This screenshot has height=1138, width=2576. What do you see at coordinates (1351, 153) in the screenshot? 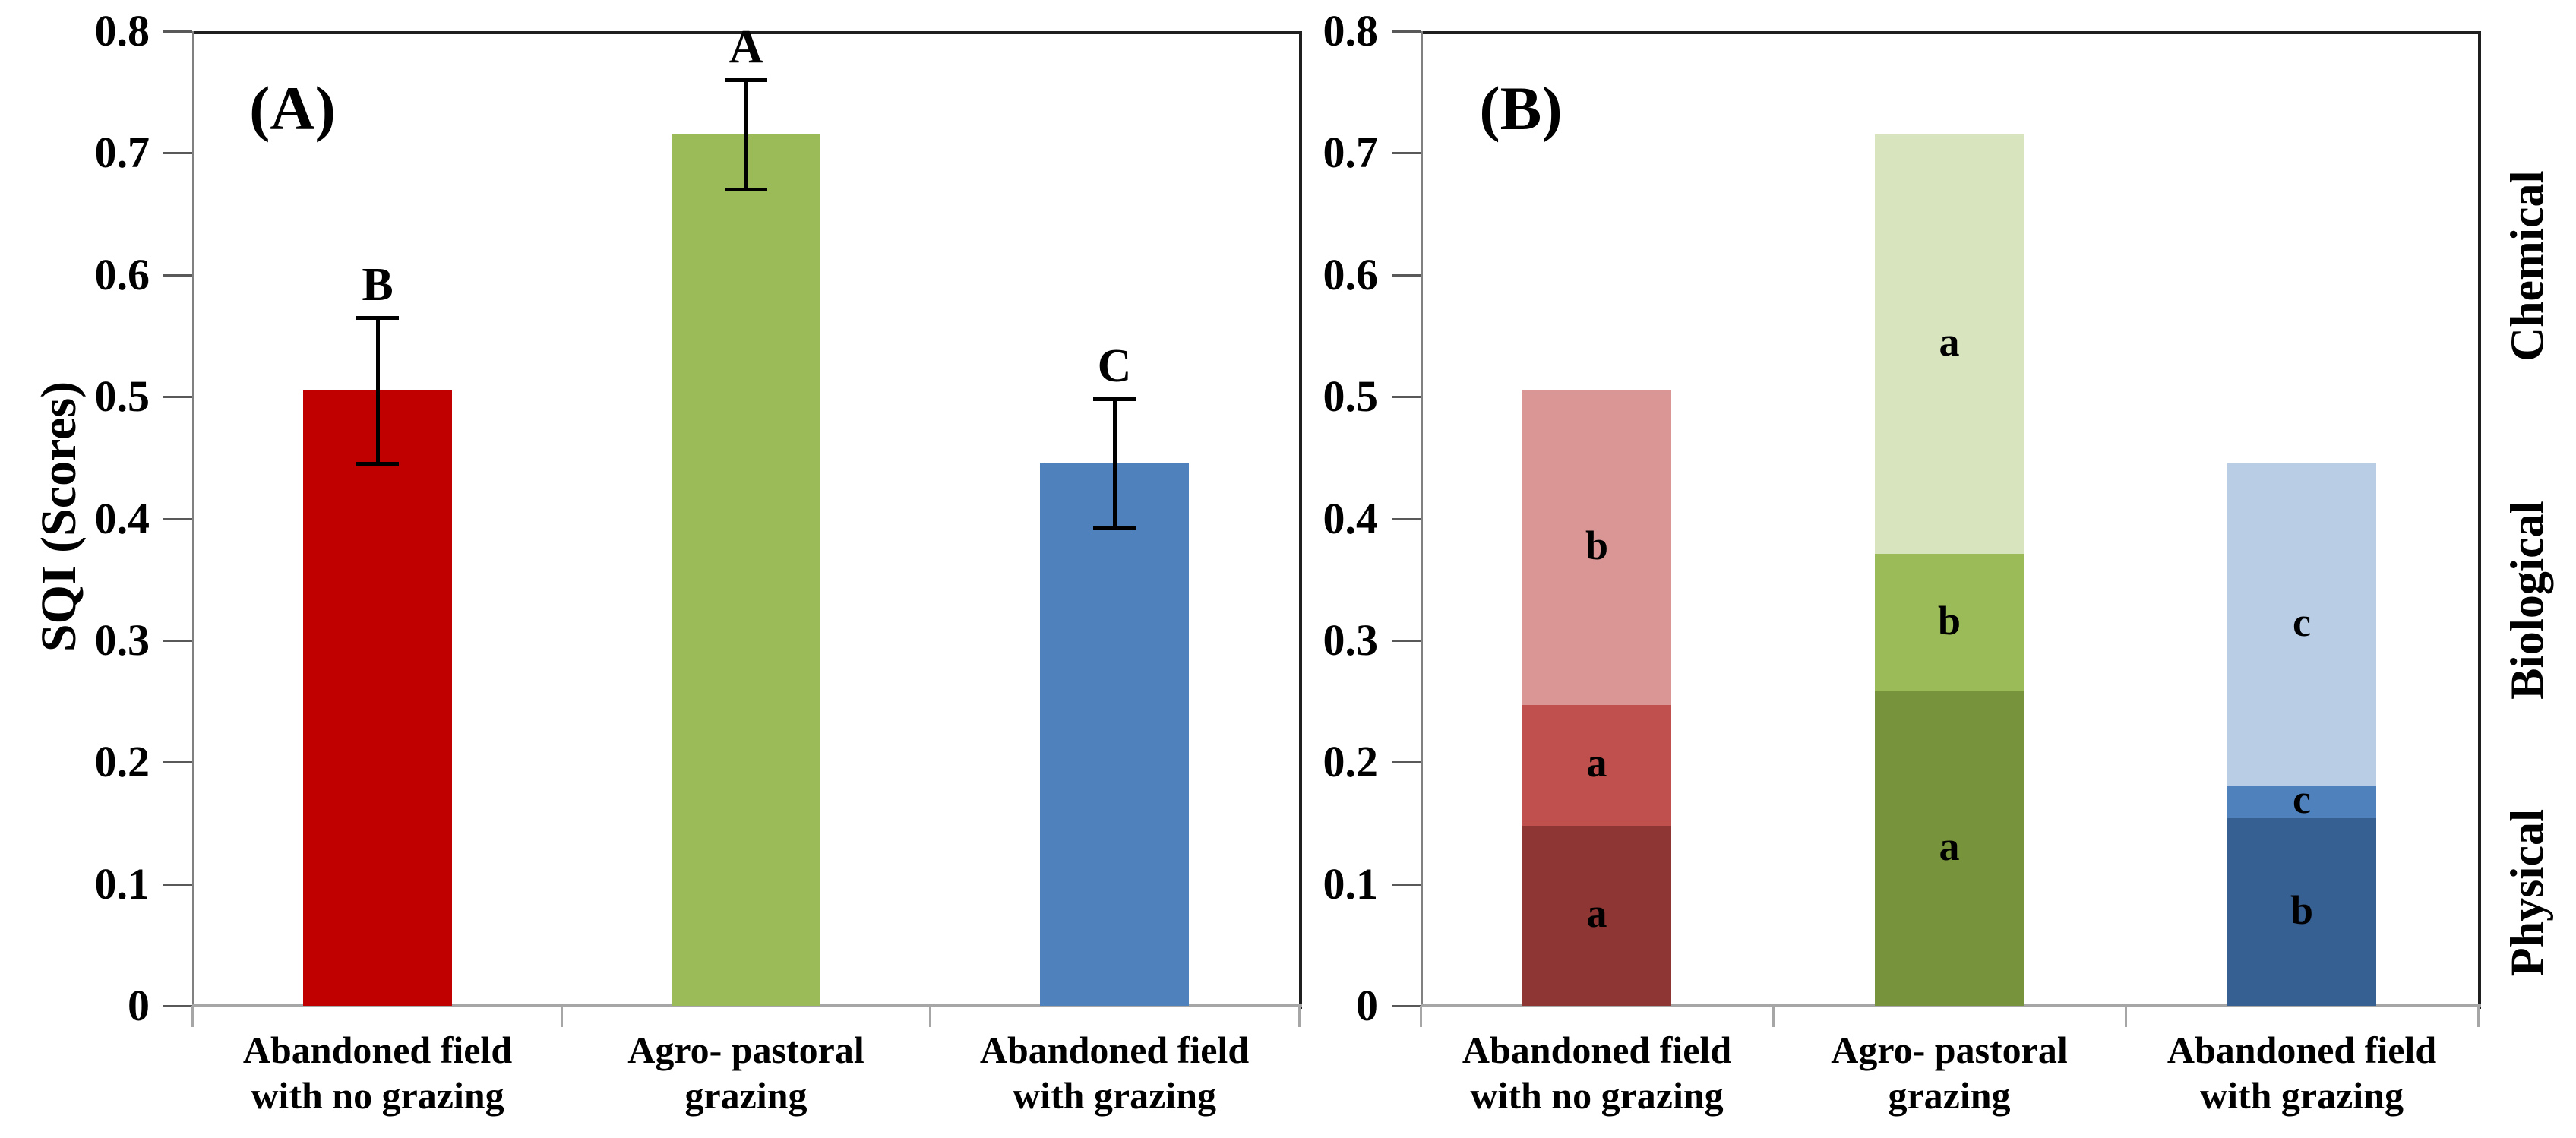
I see `y-tick-label: 0.7` at bounding box center [1351, 153].